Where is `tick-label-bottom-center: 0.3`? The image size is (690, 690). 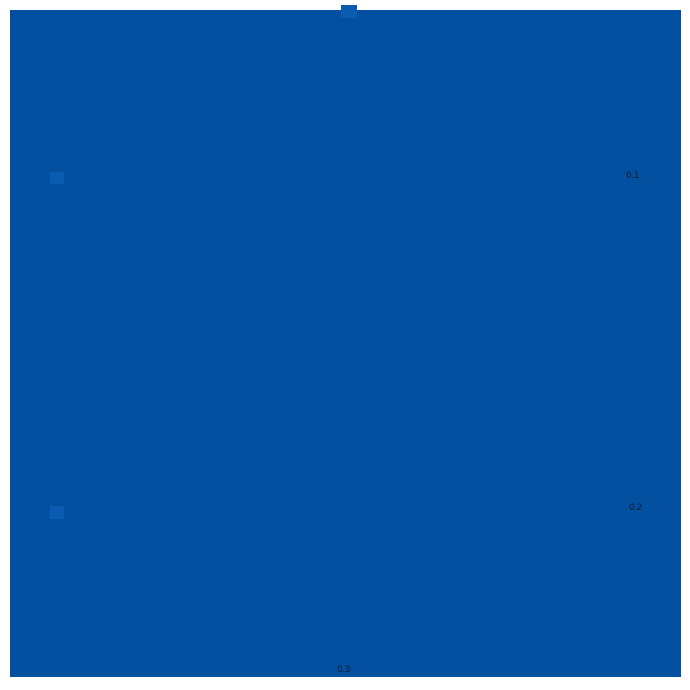
tick-label-bottom-center: 0.3 is located at coordinates (343, 670).